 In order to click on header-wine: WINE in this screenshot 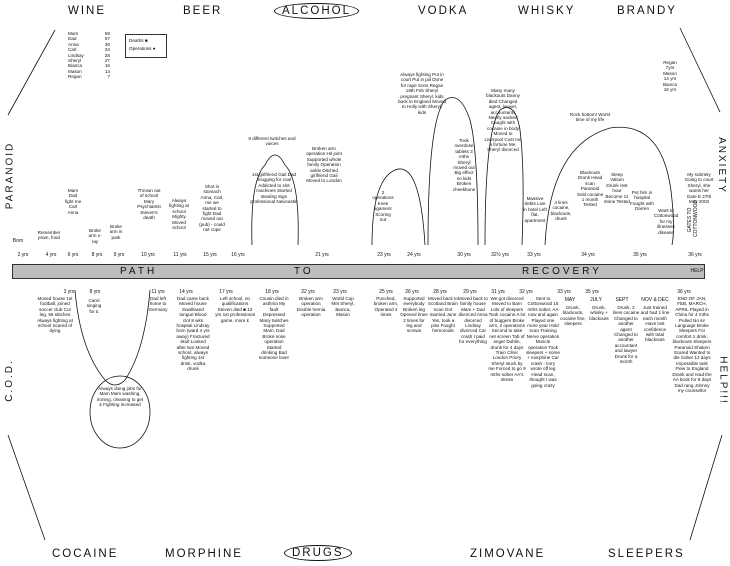, I will do `click(87, 11)`.